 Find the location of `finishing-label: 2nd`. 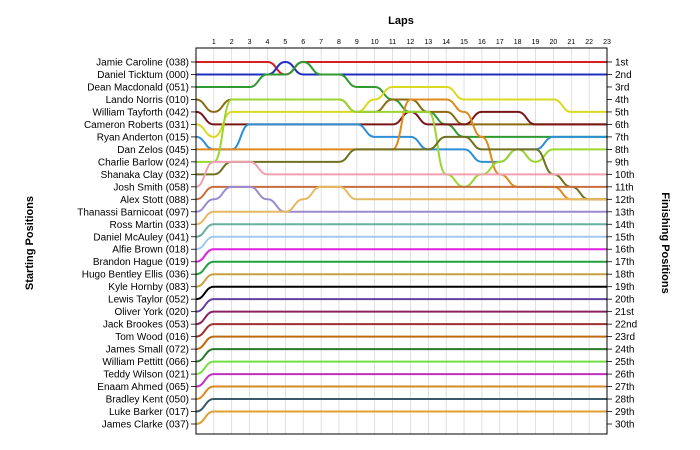

finishing-label: 2nd is located at coordinates (623, 75).